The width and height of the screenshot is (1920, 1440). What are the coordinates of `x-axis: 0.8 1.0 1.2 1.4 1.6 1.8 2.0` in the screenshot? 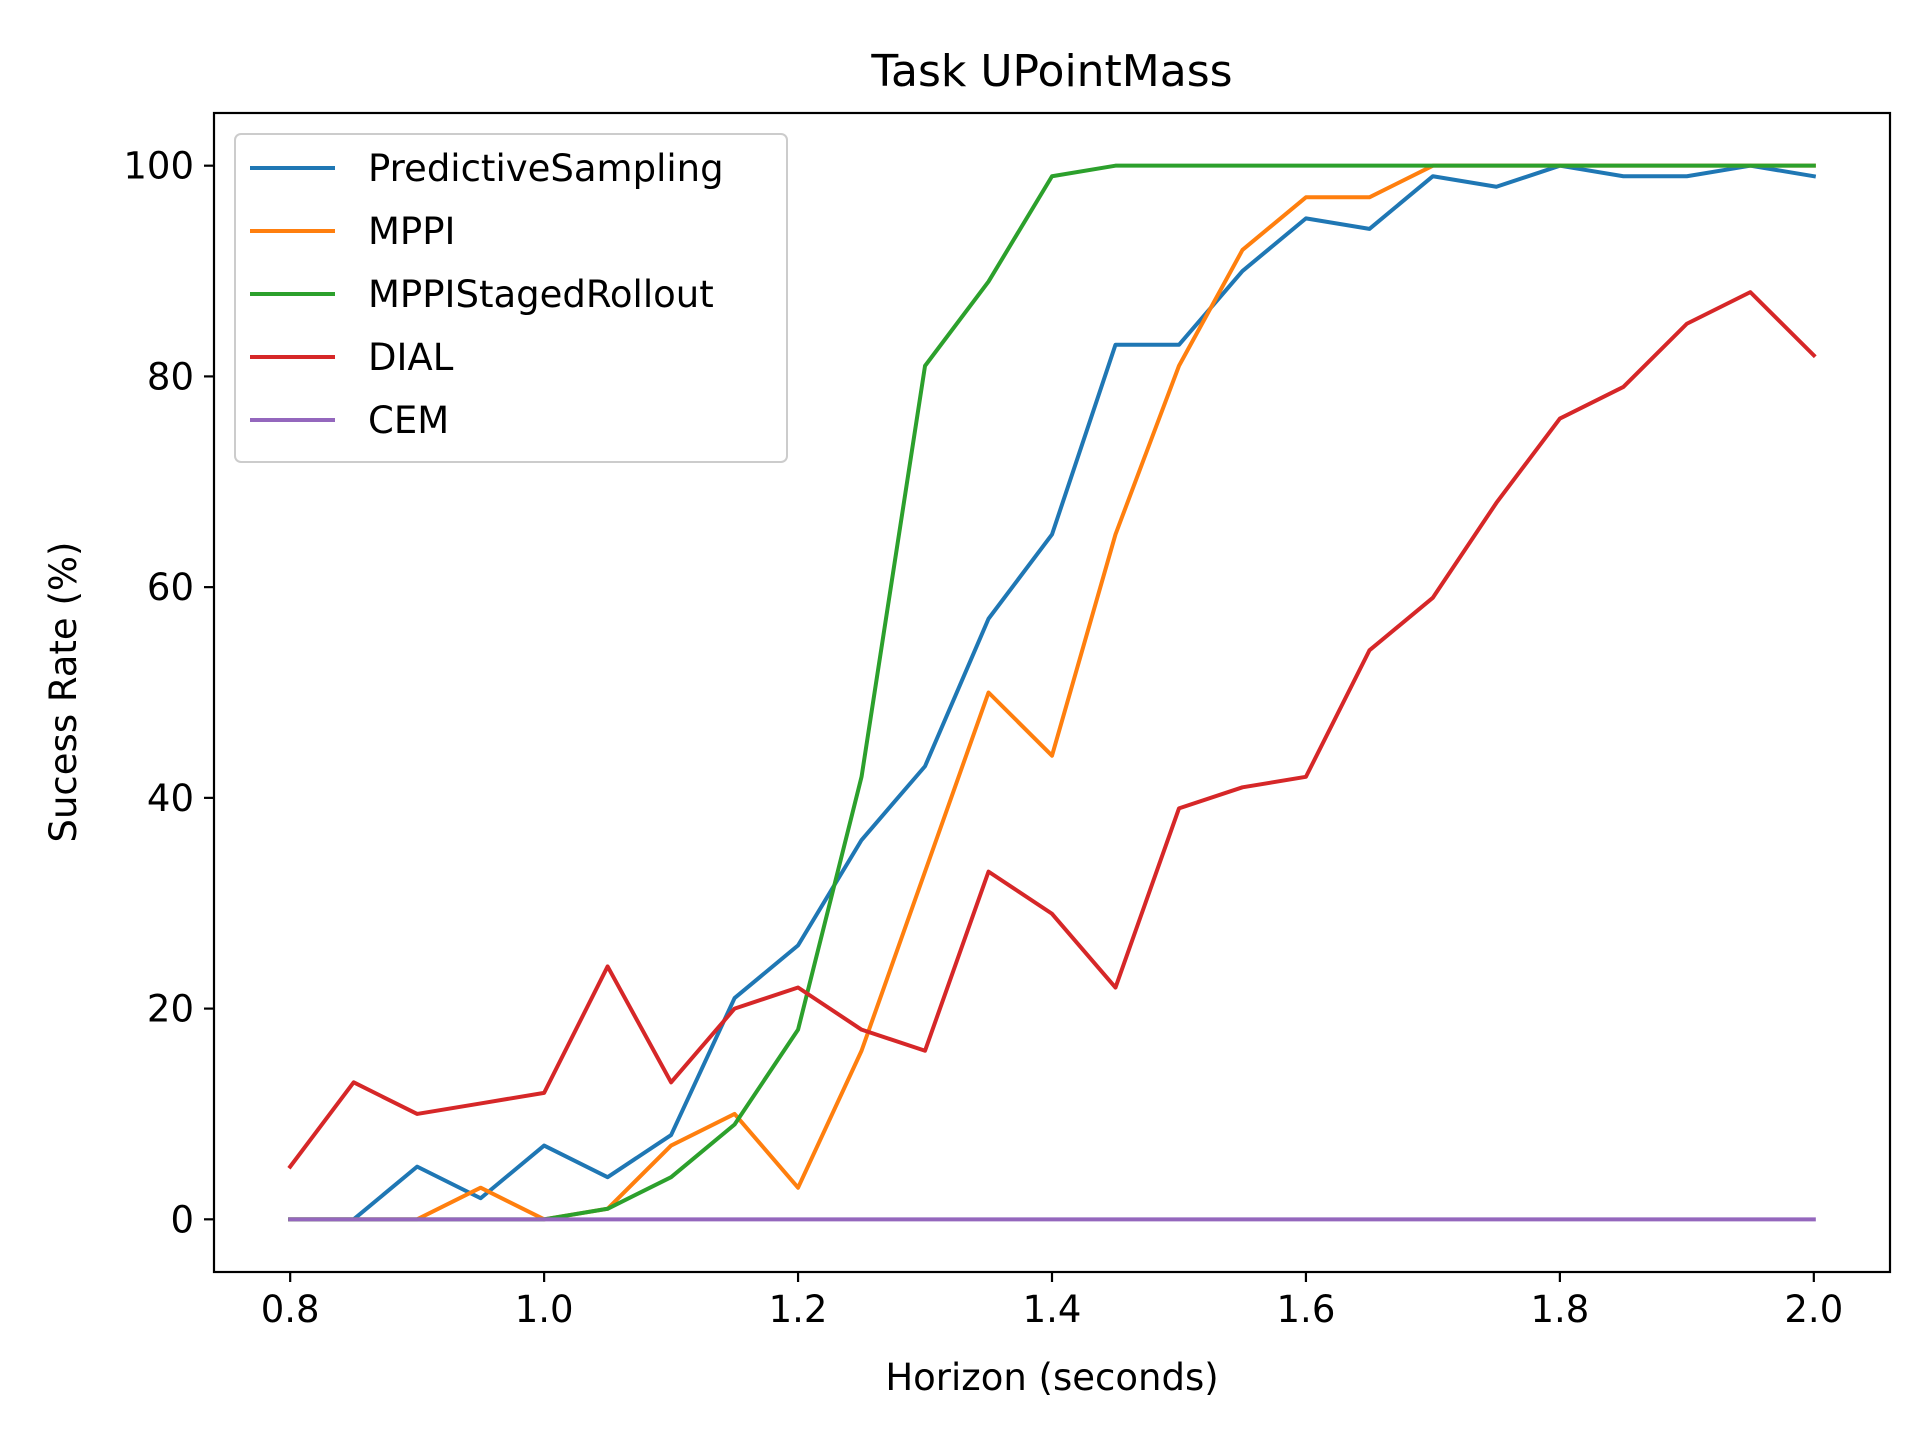 It's located at (1052, 1301).